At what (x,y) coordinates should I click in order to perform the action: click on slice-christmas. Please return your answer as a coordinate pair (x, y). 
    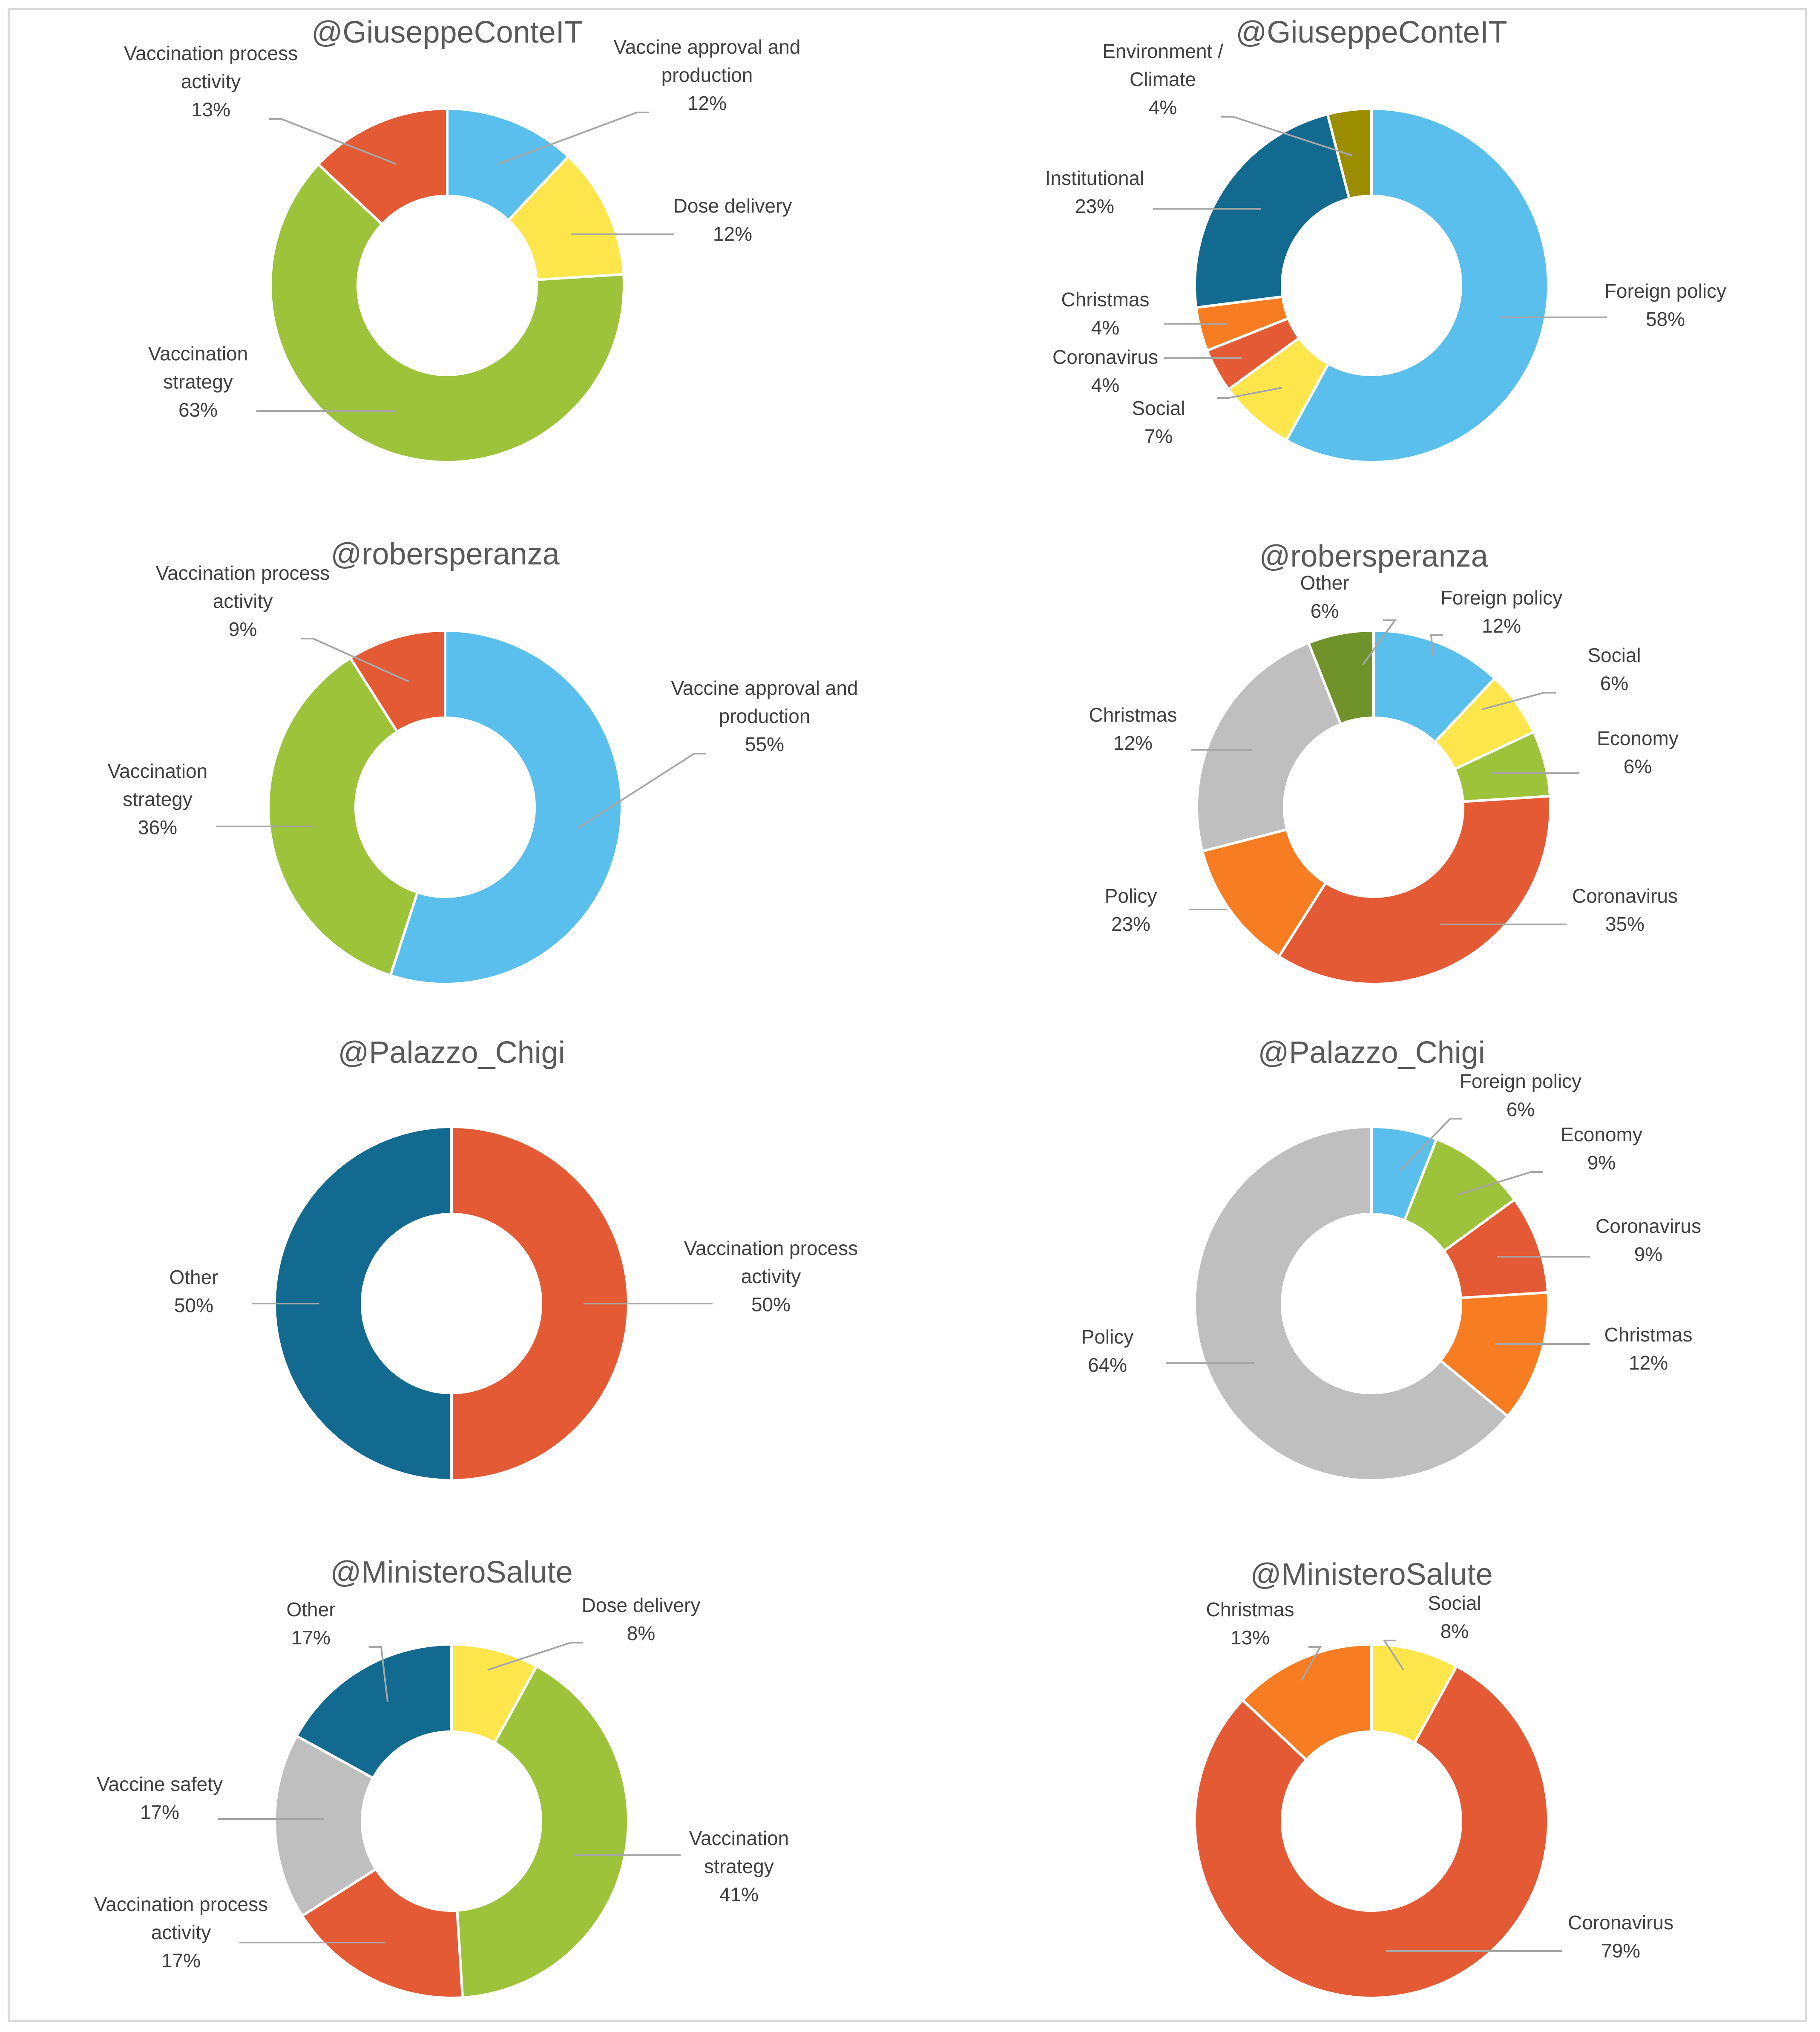
    Looking at the image, I should click on (1494, 1354).